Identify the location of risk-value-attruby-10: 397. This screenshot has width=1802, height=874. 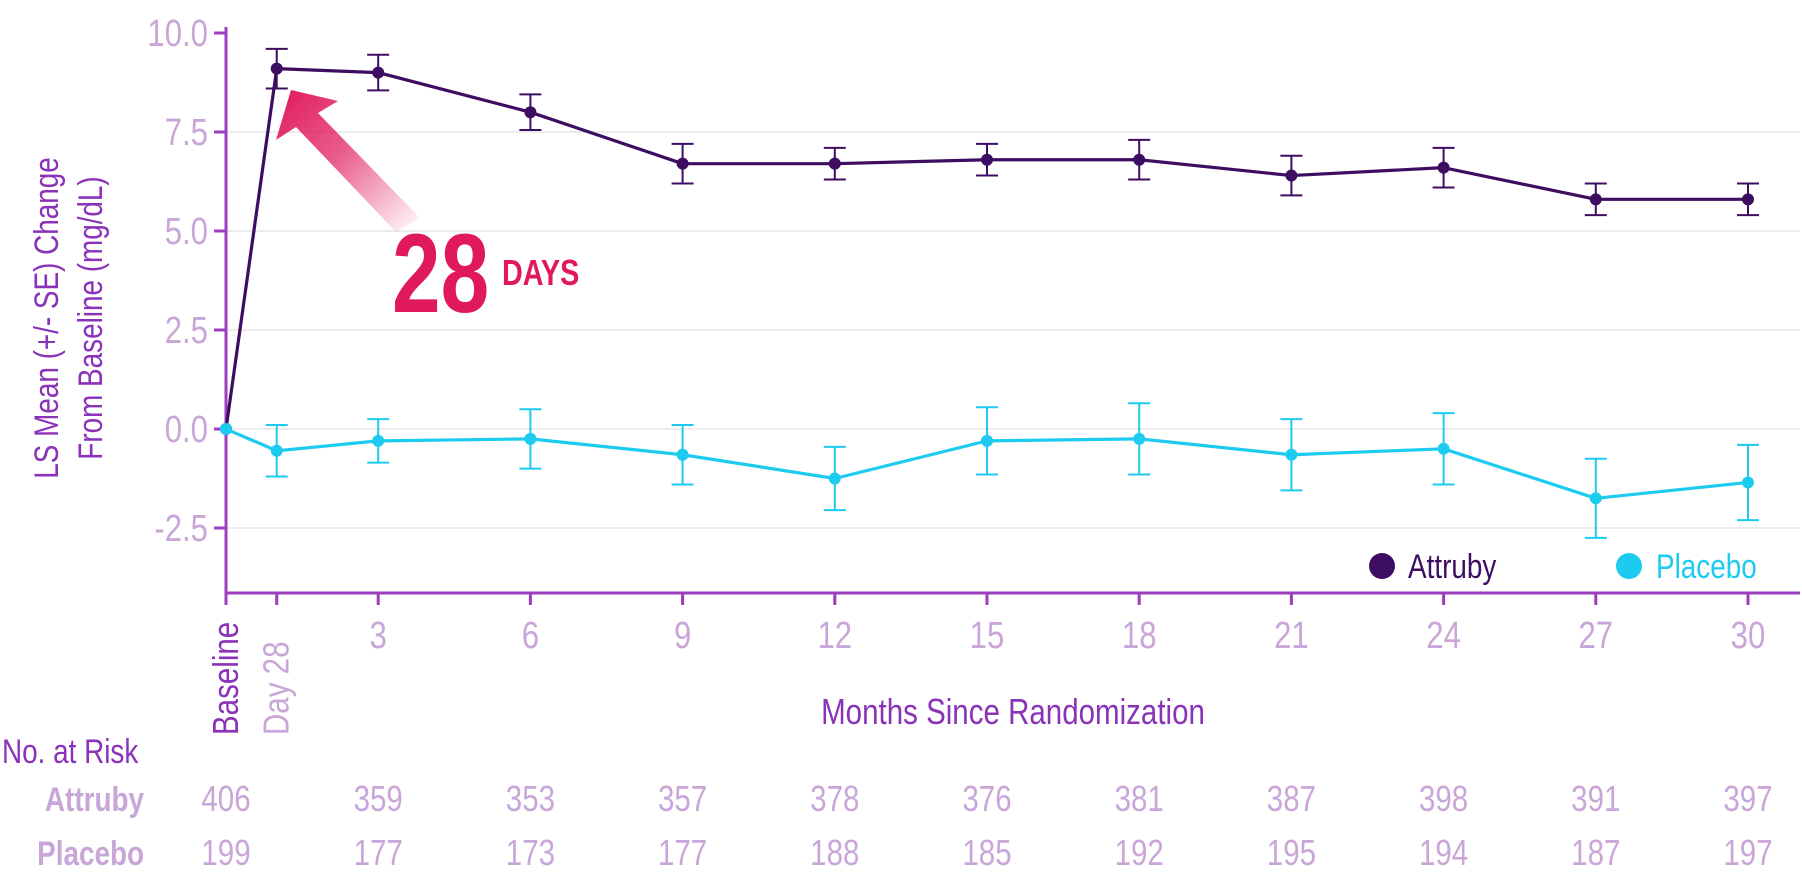
(1747, 798).